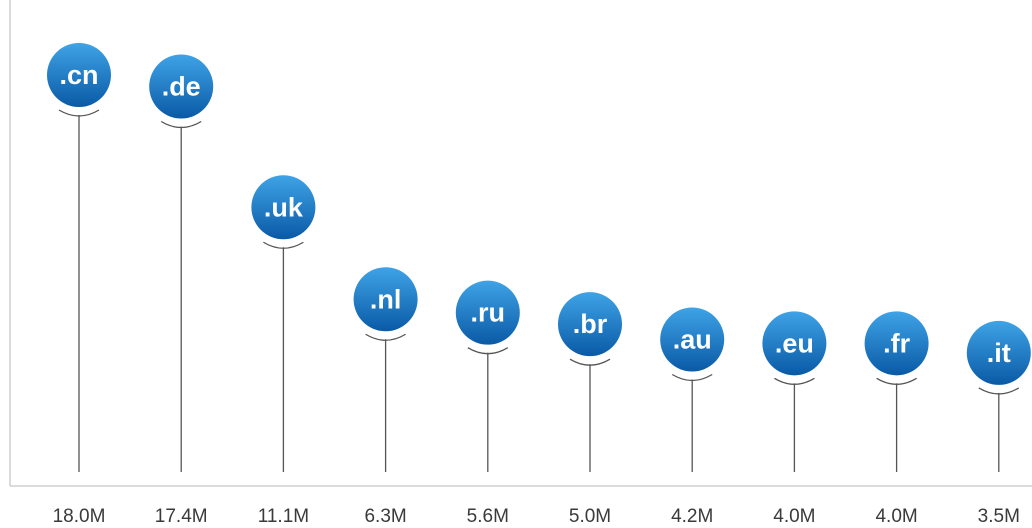 The width and height of the screenshot is (1032, 528). I want to click on value-label: 3.5M, so click(999, 516).